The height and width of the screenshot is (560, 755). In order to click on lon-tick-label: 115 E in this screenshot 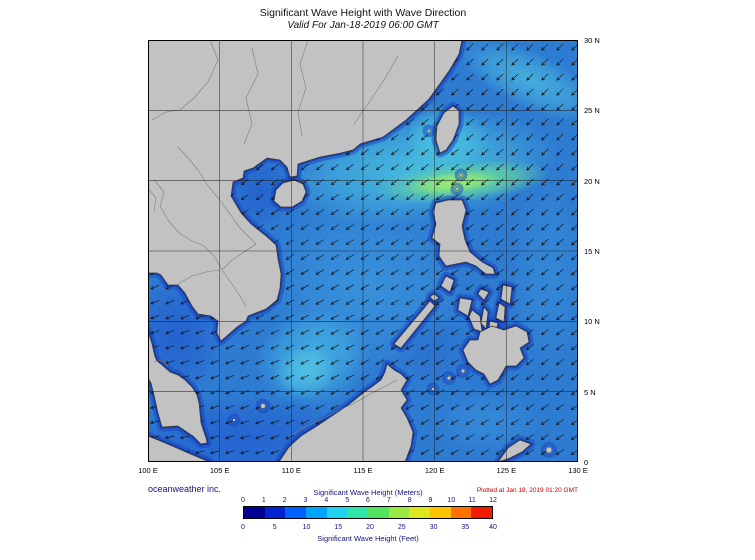, I will do `click(363, 470)`.